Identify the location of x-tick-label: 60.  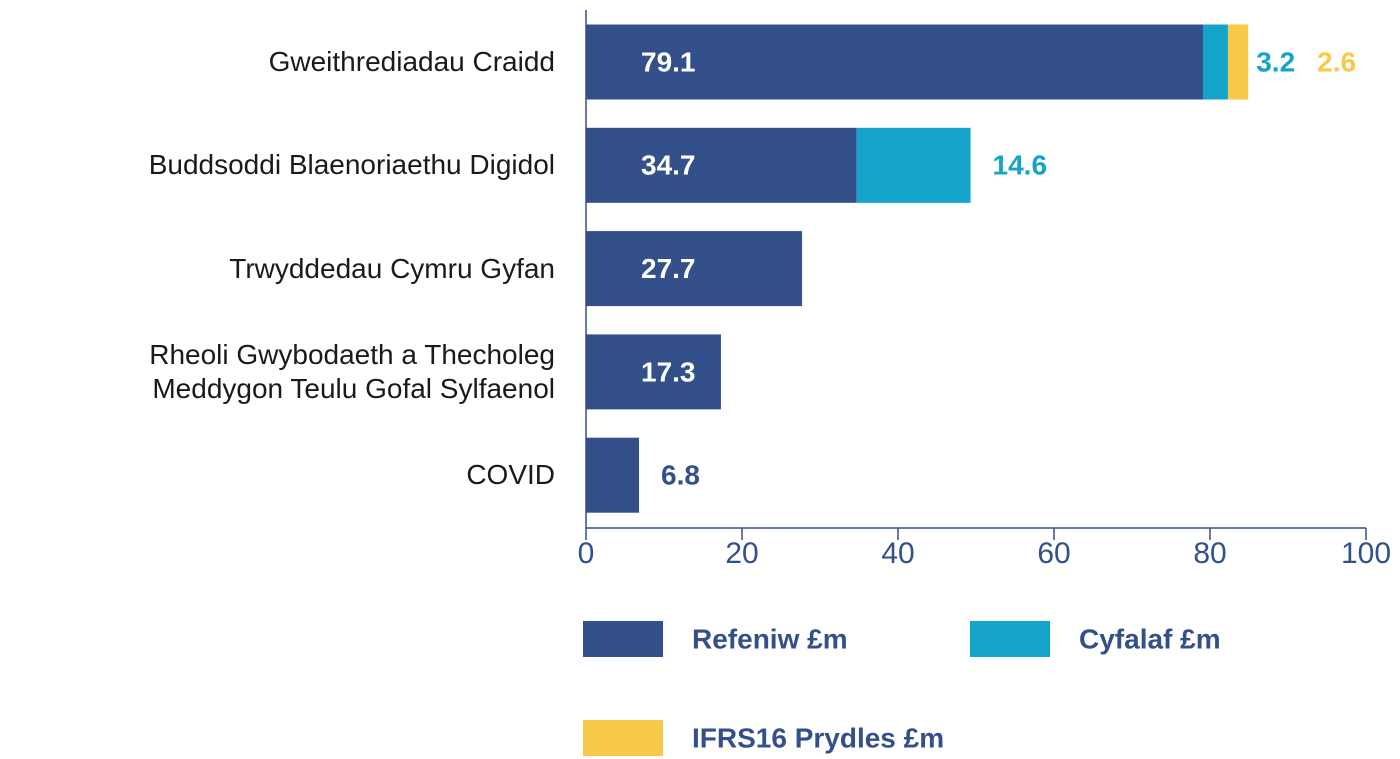
(1053, 553).